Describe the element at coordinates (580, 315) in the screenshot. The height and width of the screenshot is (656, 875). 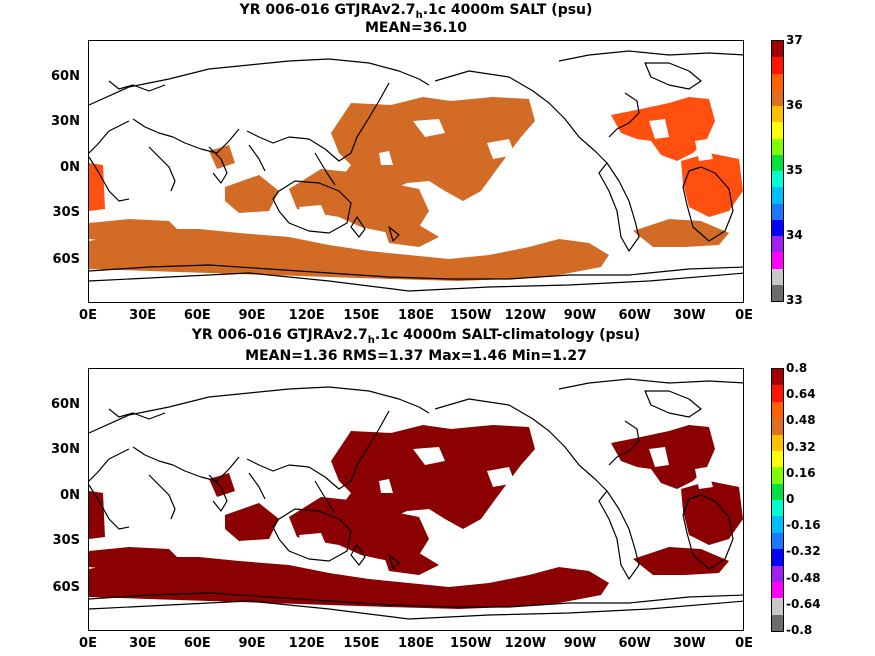
I see `lon-tick-label: 90W` at that location.